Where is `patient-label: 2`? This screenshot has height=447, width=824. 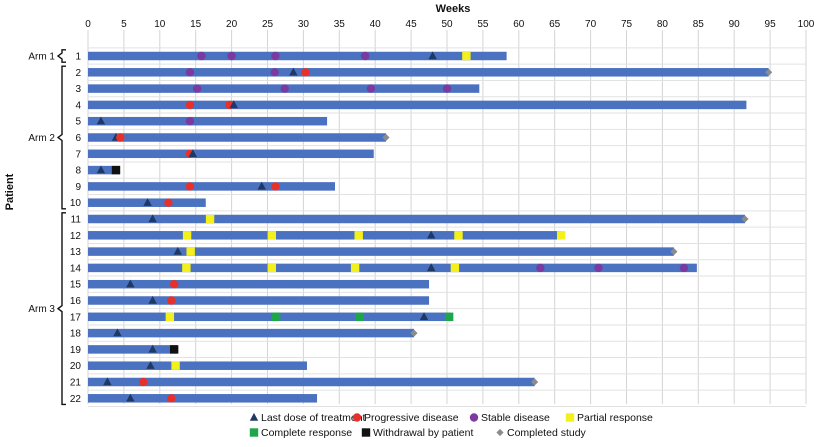 patient-label: 2 is located at coordinates (78, 73).